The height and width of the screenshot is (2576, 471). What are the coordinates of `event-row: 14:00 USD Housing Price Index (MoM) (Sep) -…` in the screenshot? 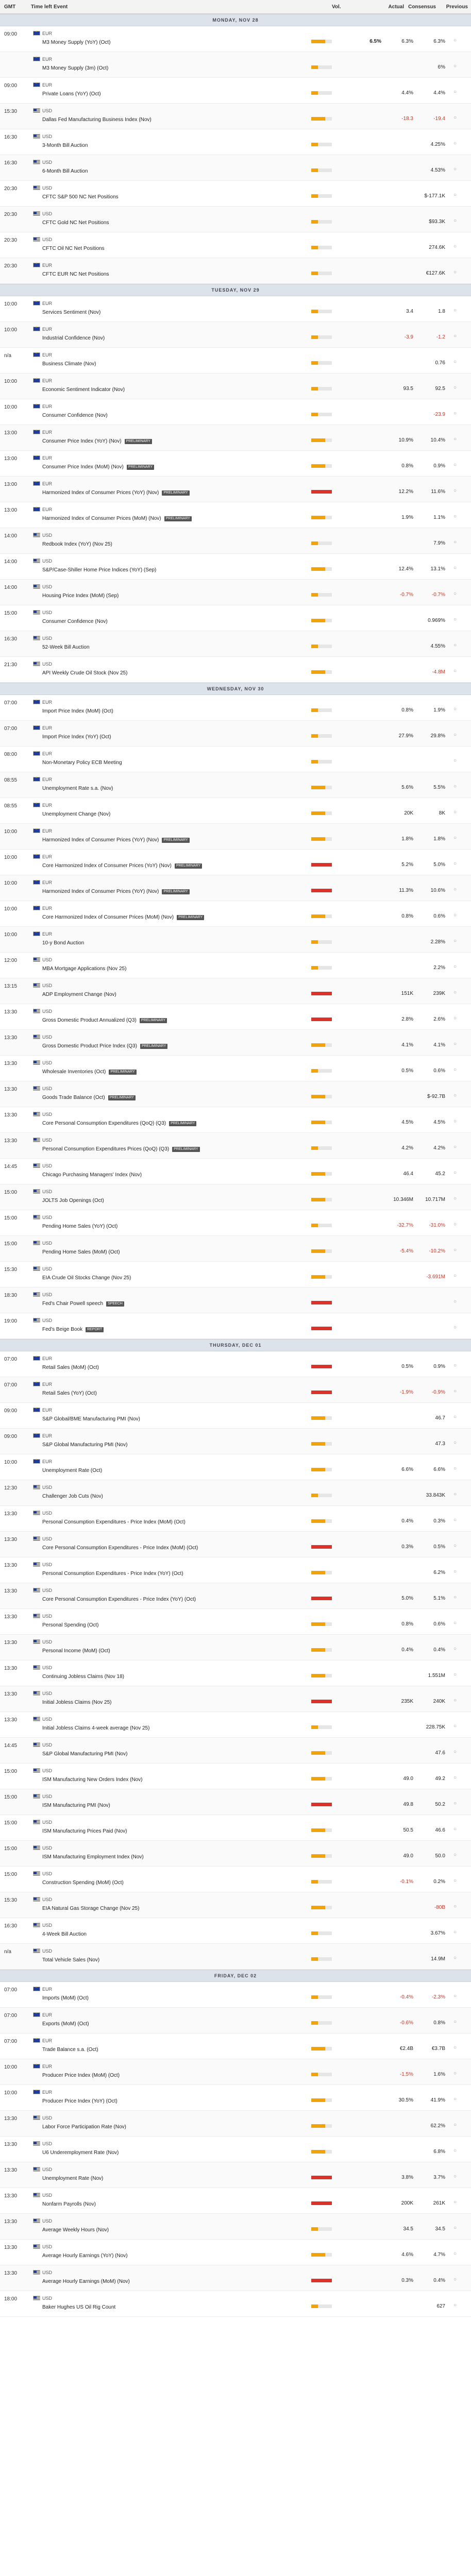 It's located at (235, 592).